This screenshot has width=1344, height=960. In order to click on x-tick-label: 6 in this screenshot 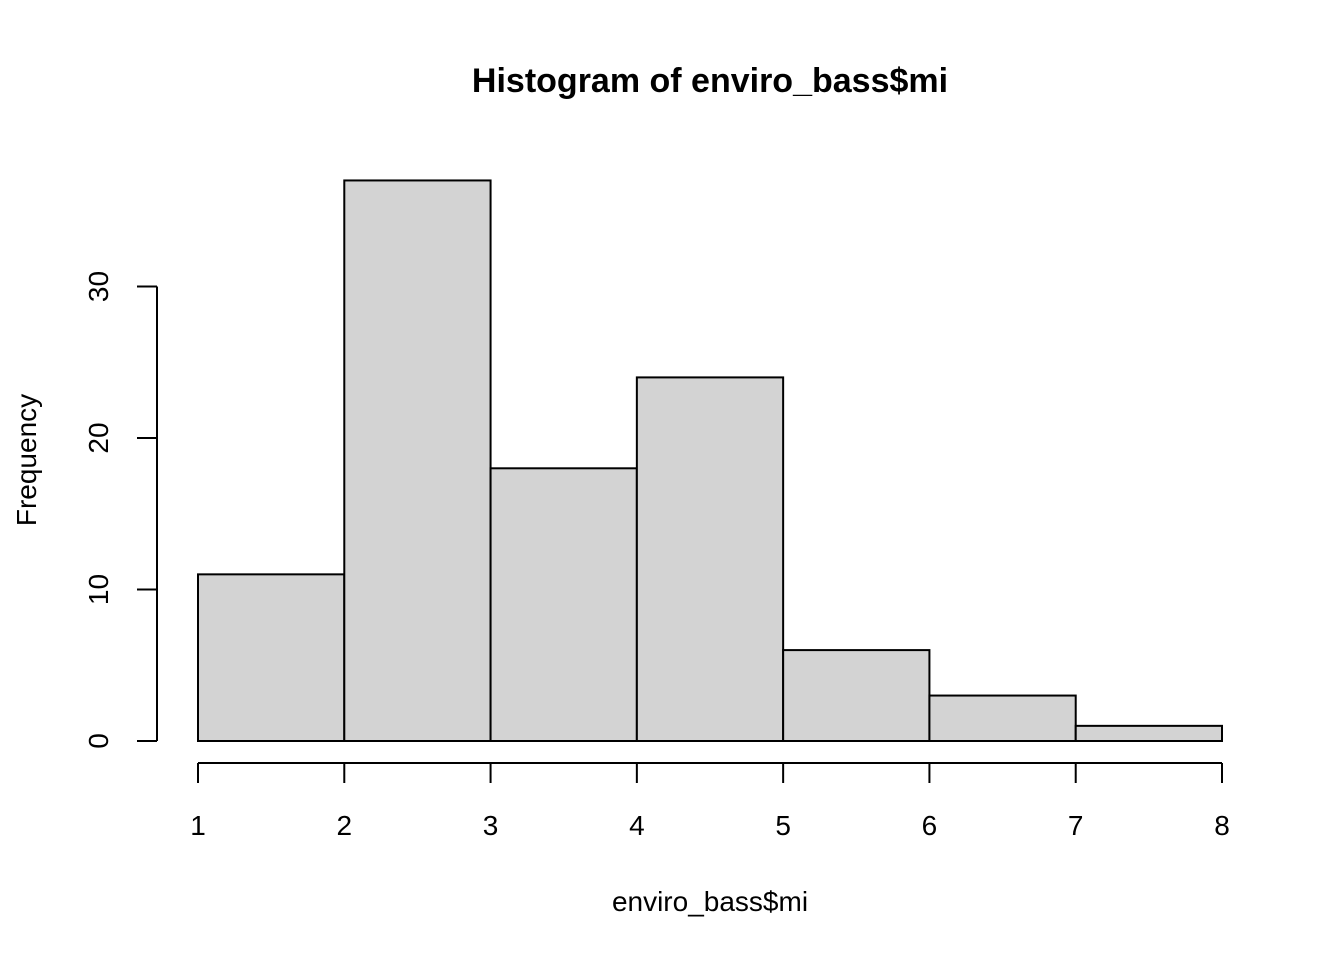, I will do `click(930, 825)`.